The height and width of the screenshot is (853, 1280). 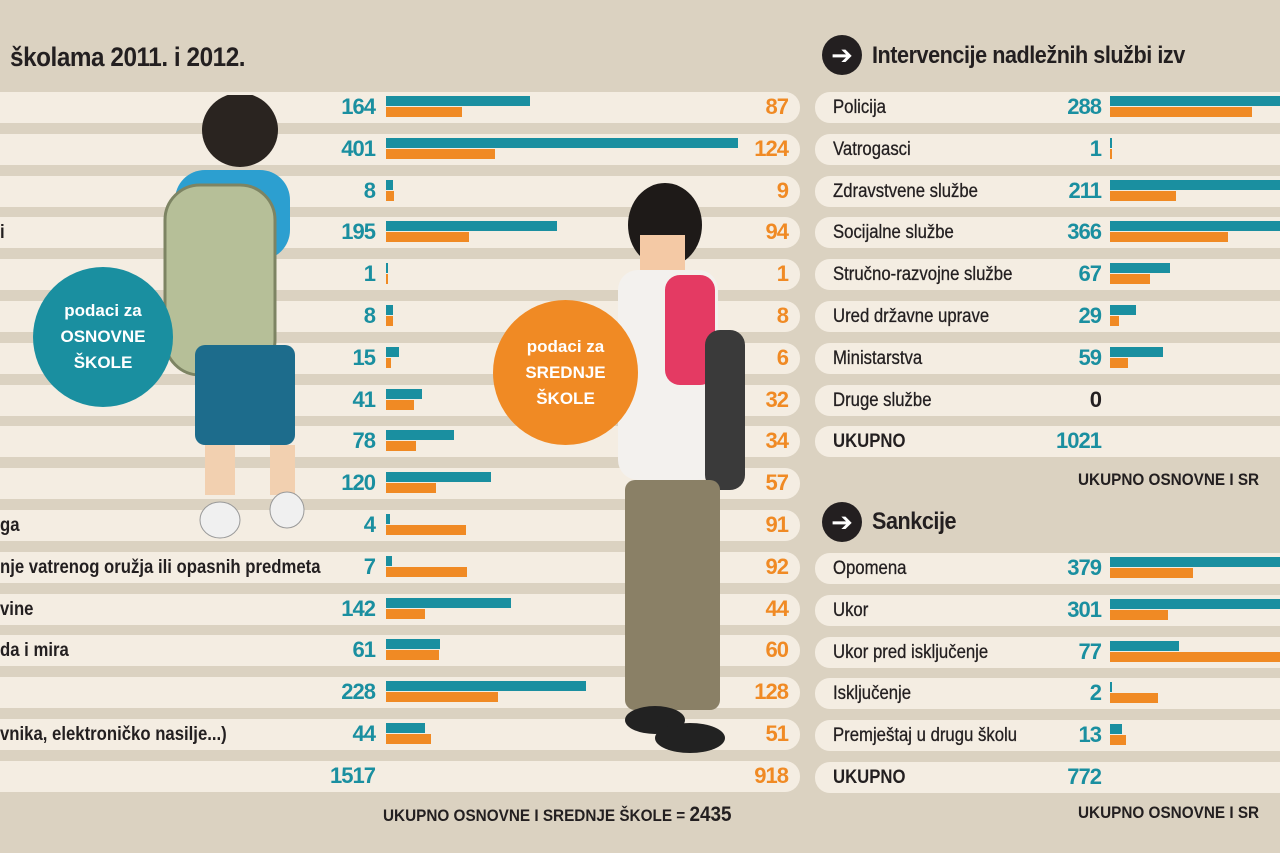 I want to click on value-primary: 142, so click(x=358, y=608).